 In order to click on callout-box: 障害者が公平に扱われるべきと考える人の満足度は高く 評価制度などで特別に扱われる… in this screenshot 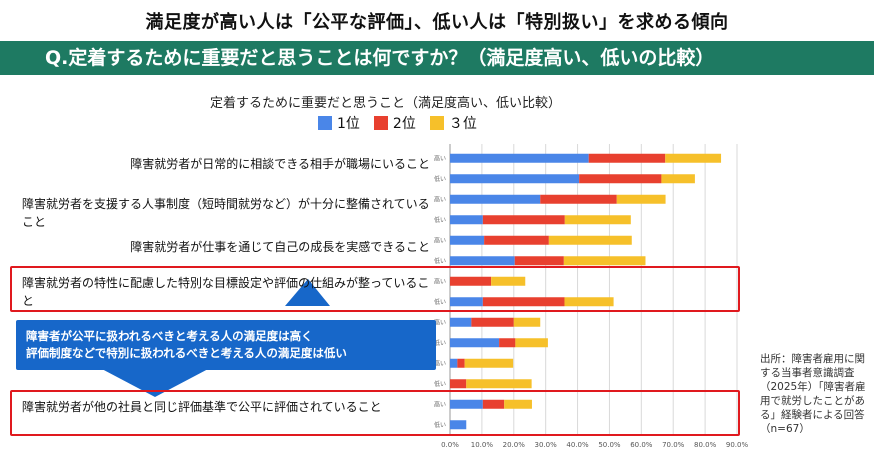, I will do `click(226, 345)`.